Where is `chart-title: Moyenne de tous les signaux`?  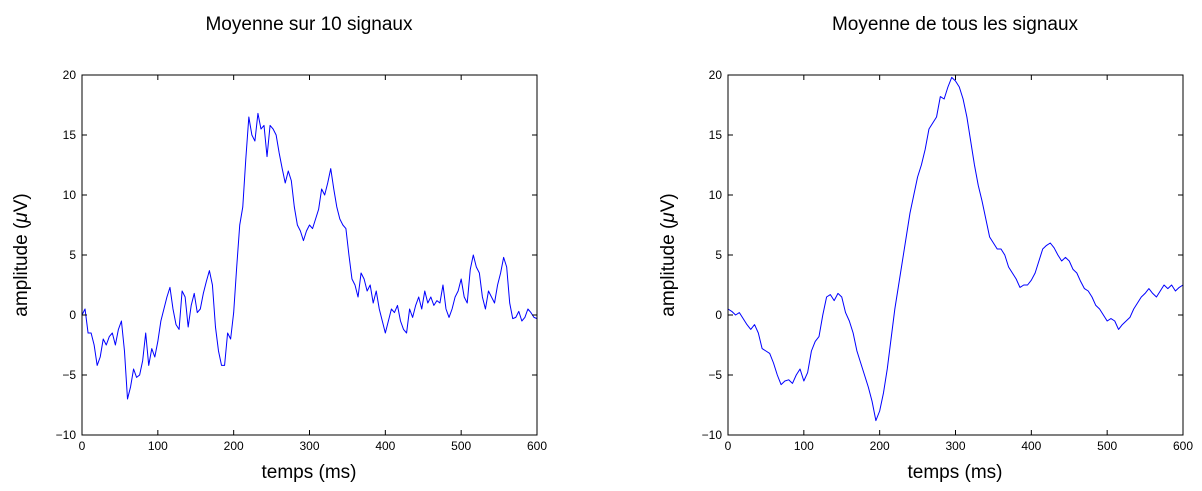 chart-title: Moyenne de tous les signaux is located at coordinates (955, 24).